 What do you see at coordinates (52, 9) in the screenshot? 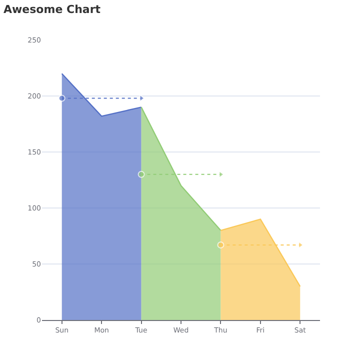
I see `chart-title: Awesome Chart` at bounding box center [52, 9].